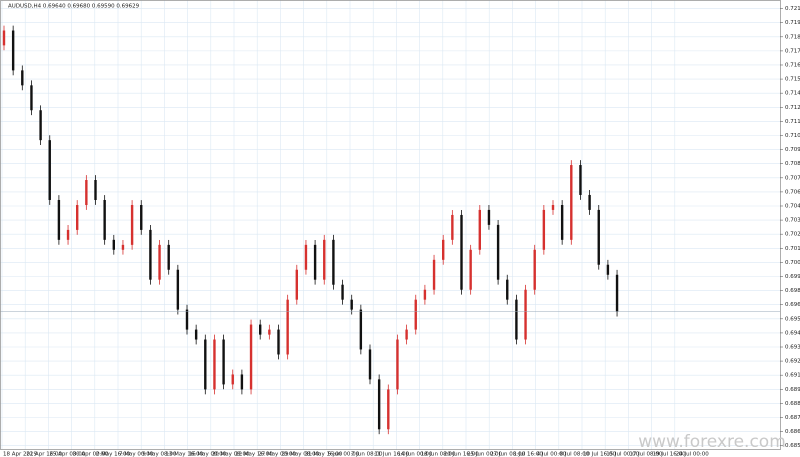 This screenshot has height=457, width=800. Describe the element at coordinates (792, 263) in the screenshot. I see `y-tick-label: 0.70030` at that location.